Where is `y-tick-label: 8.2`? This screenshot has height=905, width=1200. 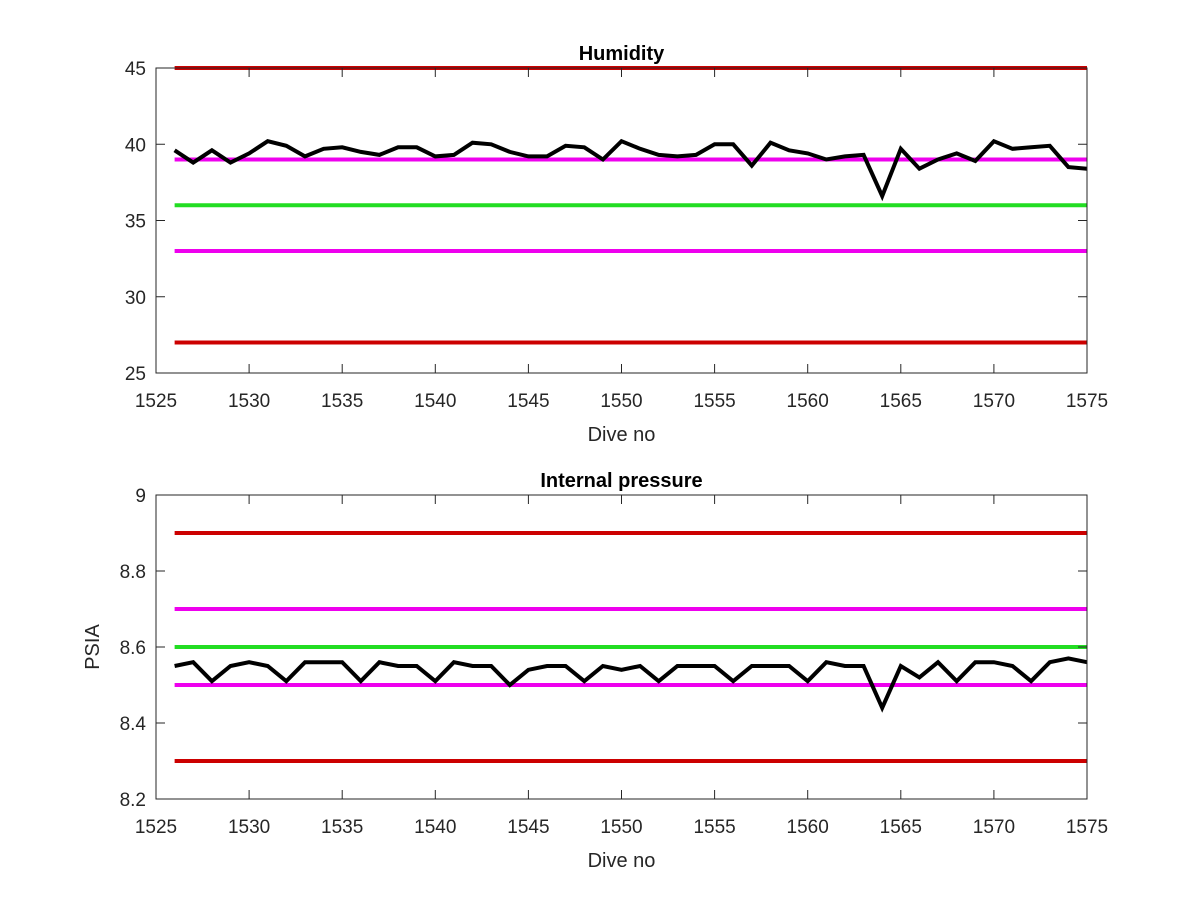
y-tick-label: 8.2 is located at coordinates (133, 800).